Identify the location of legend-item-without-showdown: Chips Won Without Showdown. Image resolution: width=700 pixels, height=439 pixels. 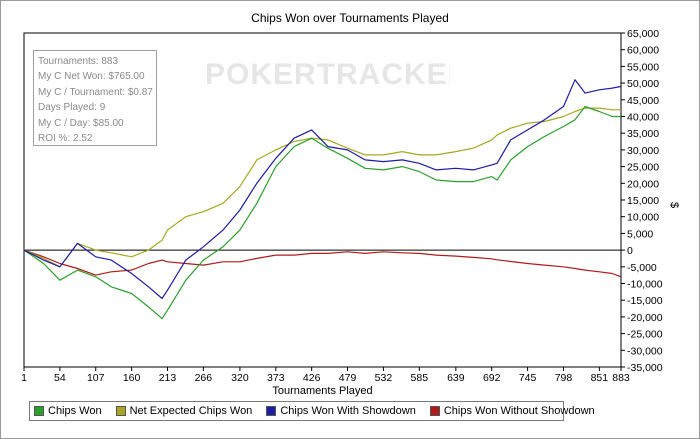
(512, 411).